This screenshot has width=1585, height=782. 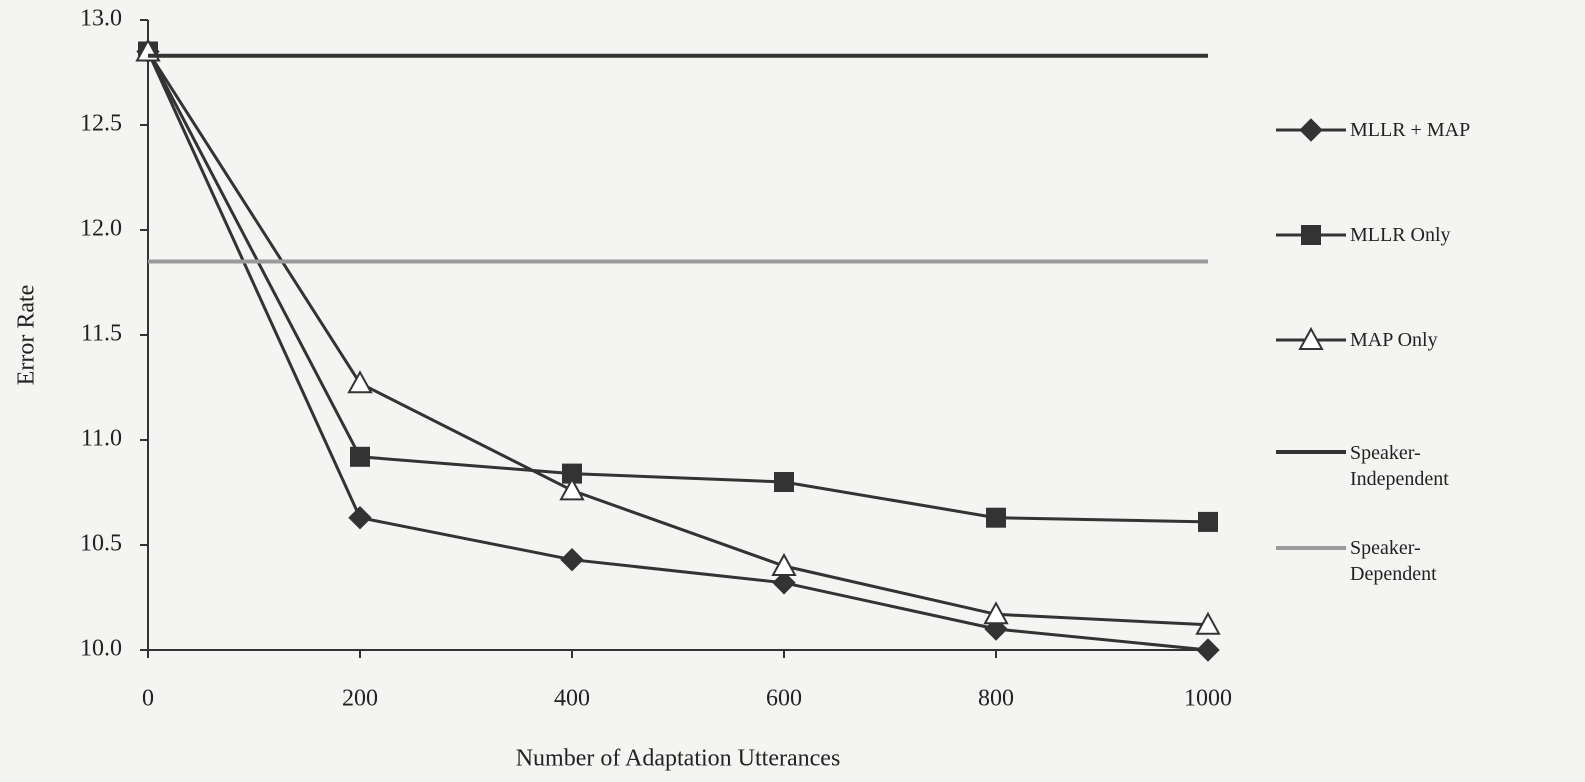 What do you see at coordinates (360, 699) in the screenshot?
I see `x-tick-label: 200` at bounding box center [360, 699].